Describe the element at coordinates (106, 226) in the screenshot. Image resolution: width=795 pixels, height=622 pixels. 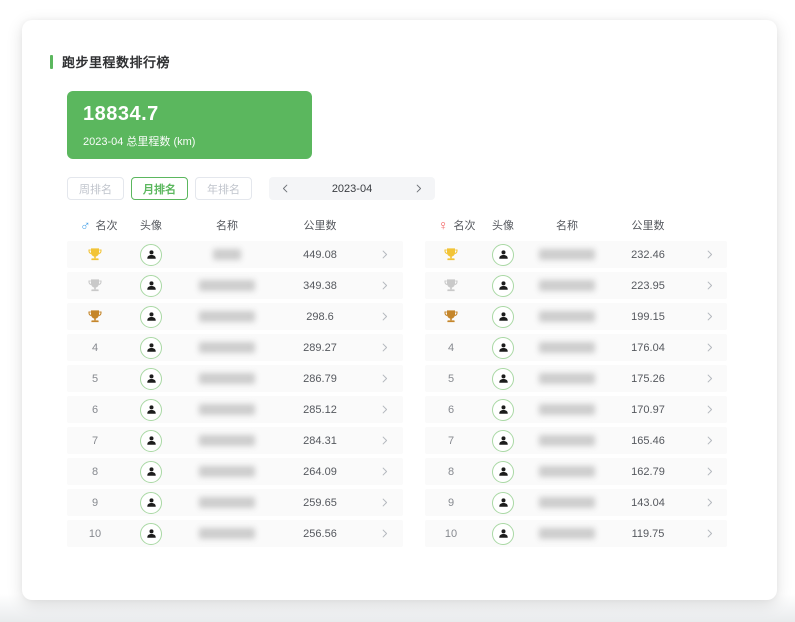
I see `rank-header-label: 名次` at that location.